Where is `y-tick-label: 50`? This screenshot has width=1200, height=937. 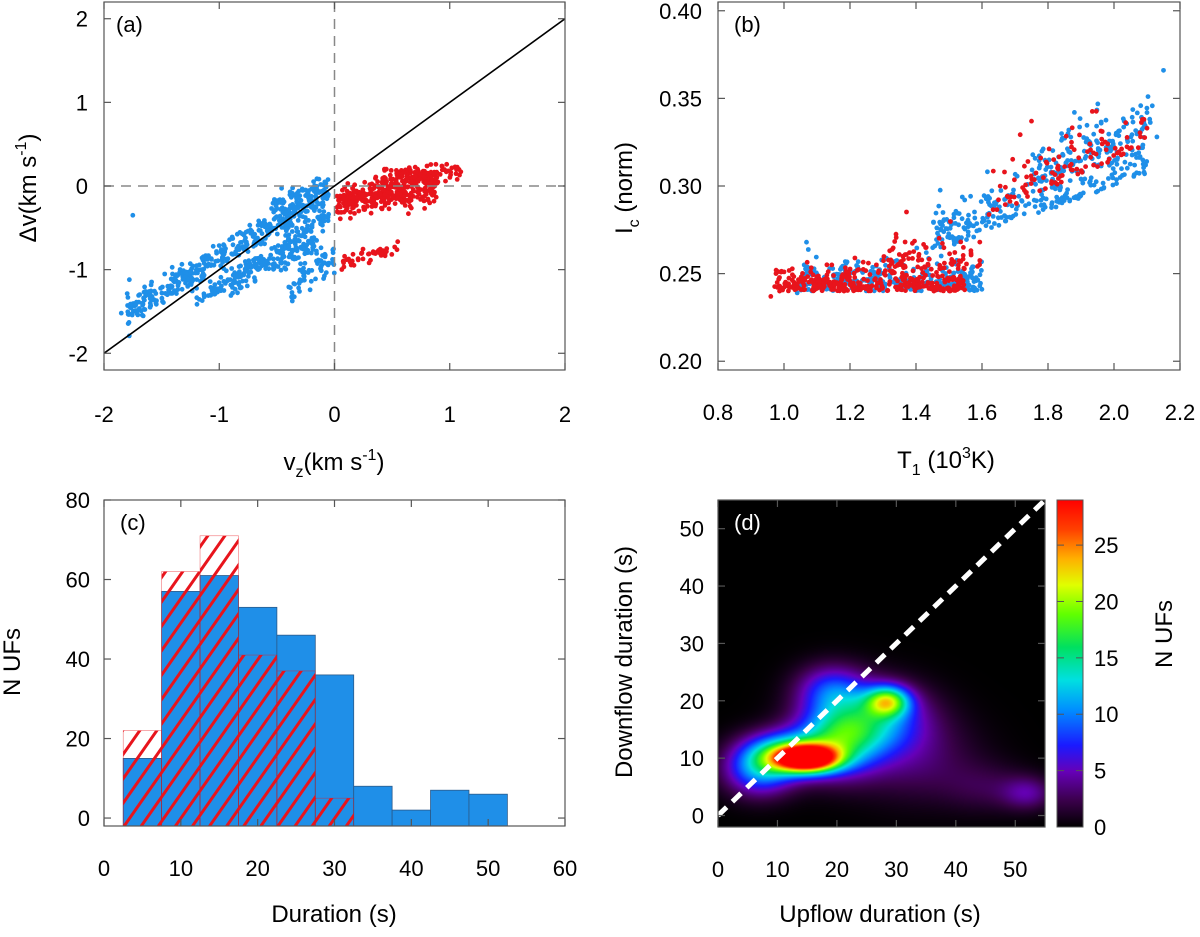
y-tick-label: 50 is located at coordinates (692, 529).